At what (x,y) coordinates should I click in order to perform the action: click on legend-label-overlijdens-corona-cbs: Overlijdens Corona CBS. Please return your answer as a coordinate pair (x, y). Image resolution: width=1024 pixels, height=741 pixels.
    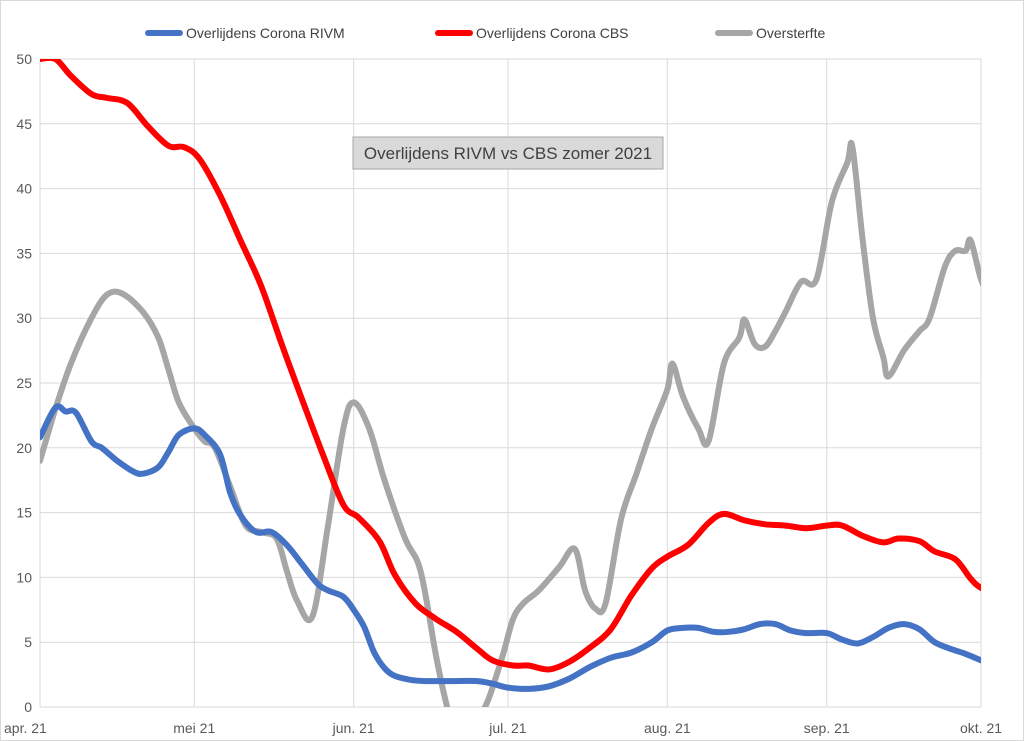
    Looking at the image, I should click on (552, 33).